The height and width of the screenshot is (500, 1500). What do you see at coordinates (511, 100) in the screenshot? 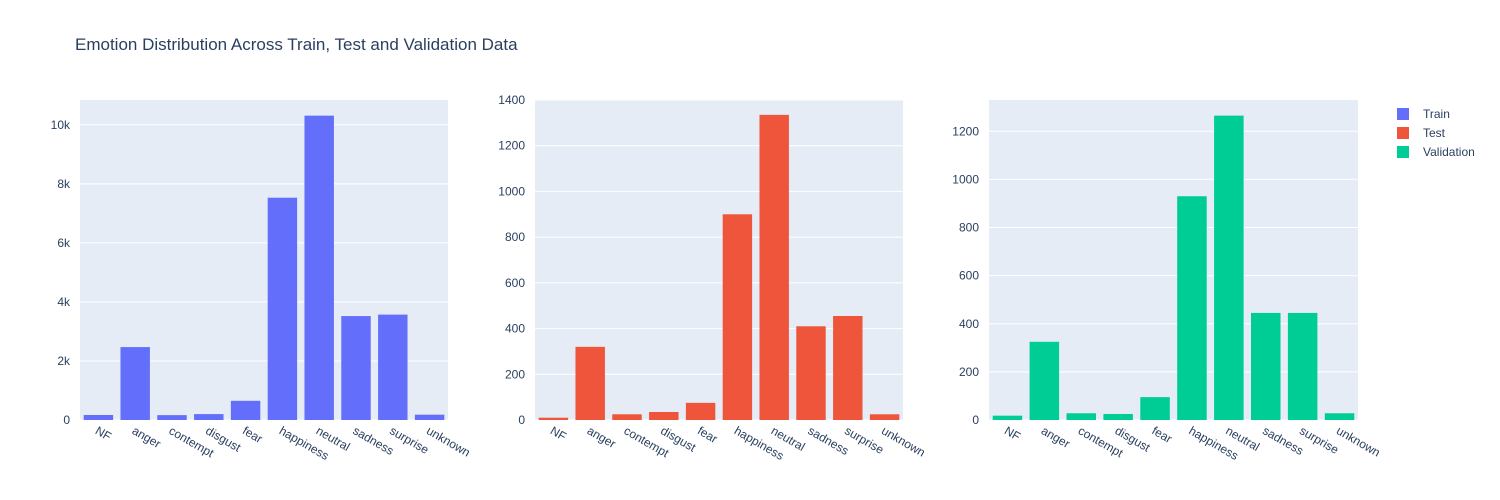
I see `y-tick-label: 1400` at bounding box center [511, 100].